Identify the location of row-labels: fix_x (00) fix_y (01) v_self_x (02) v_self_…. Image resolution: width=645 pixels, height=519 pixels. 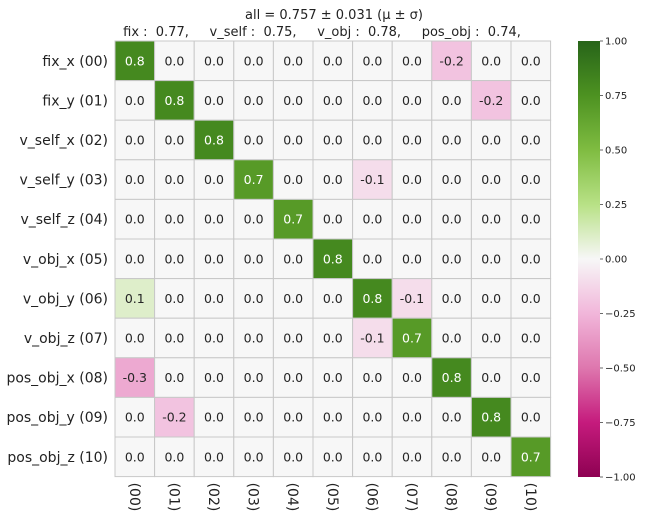
(57, 260).